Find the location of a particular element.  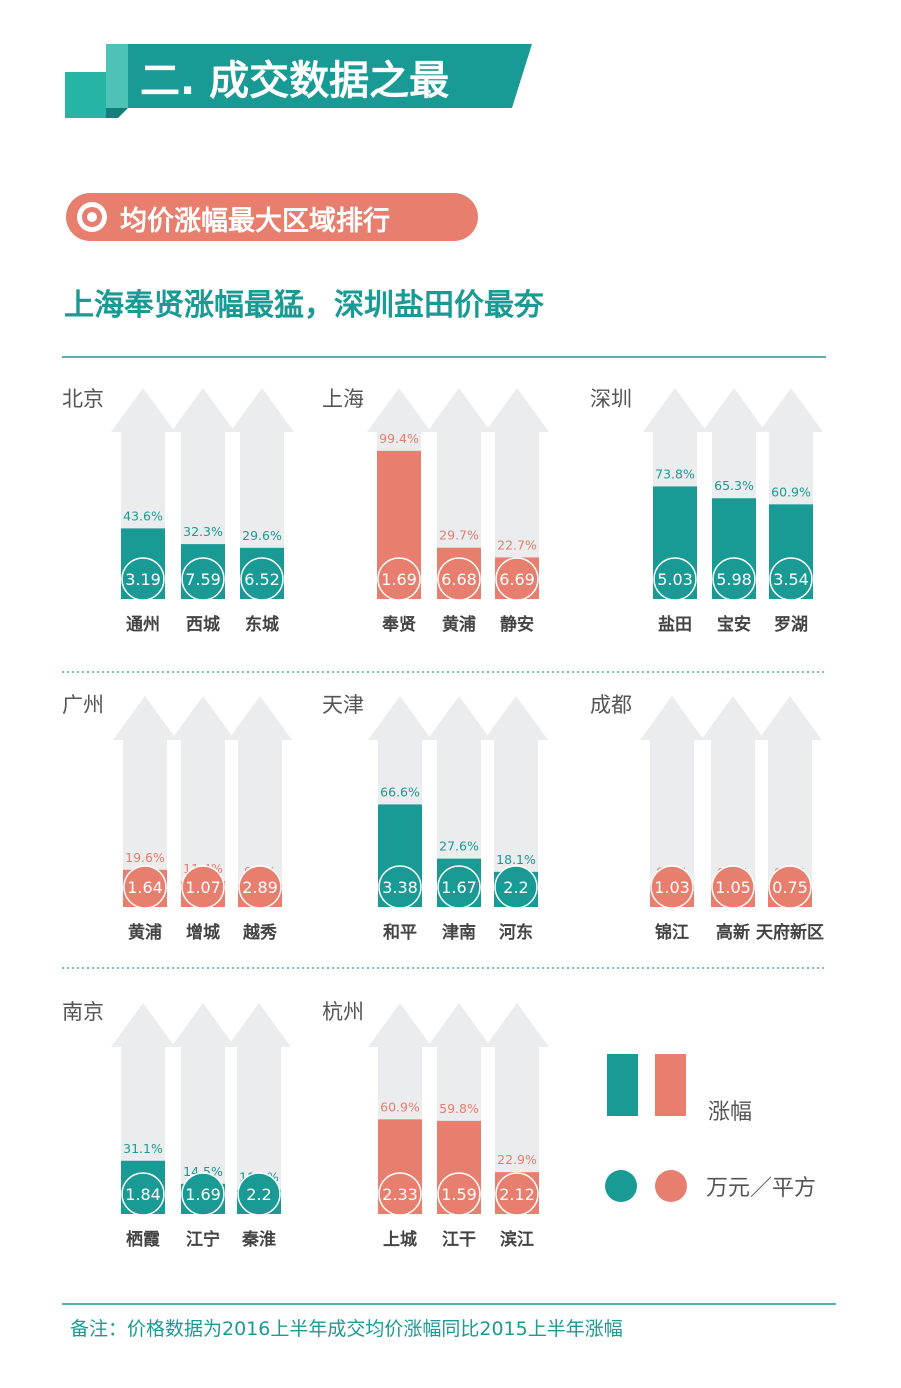

district-label: 锦江 is located at coordinates (672, 932).